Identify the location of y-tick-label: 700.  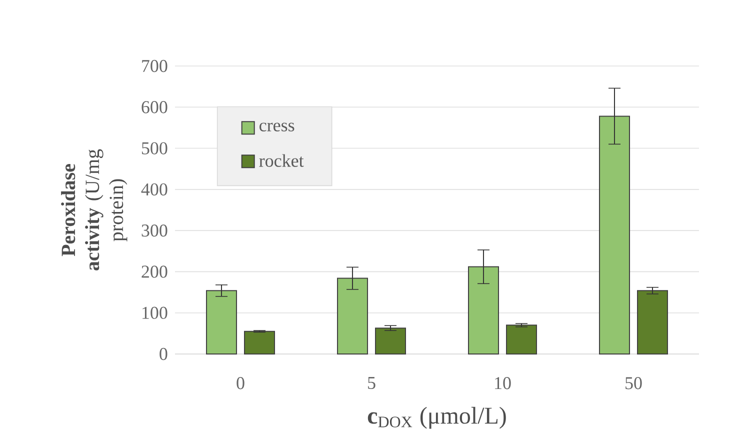
(155, 66).